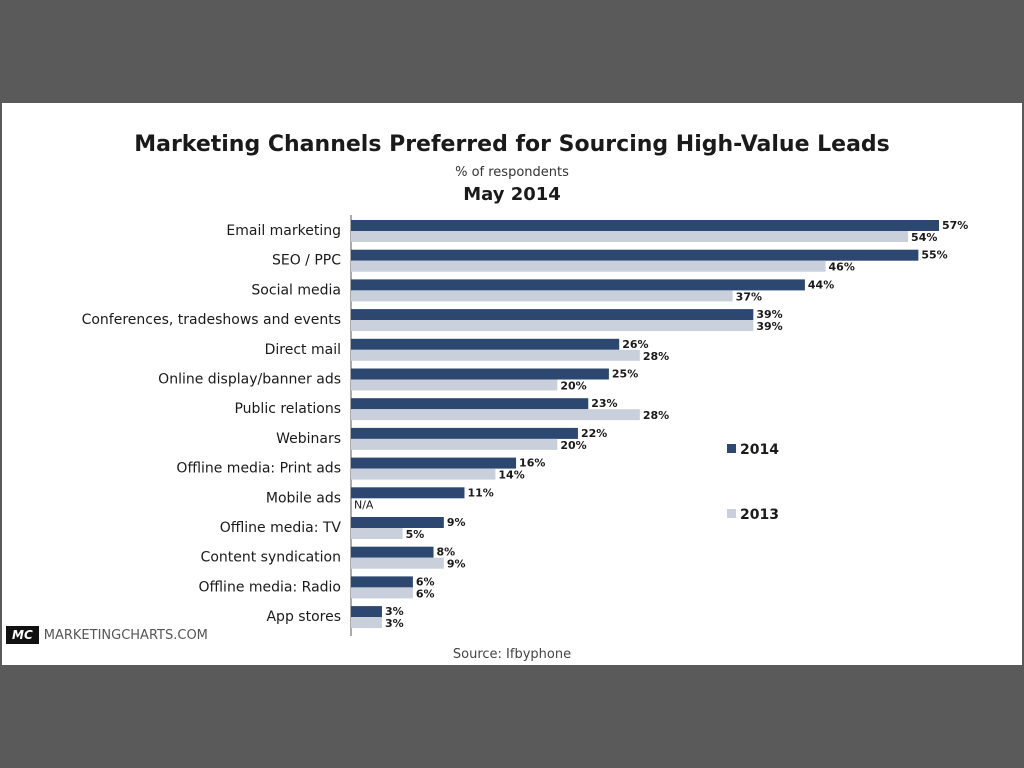 The width and height of the screenshot is (1024, 768). What do you see at coordinates (769, 314) in the screenshot?
I see `value-label-2014: 39%` at bounding box center [769, 314].